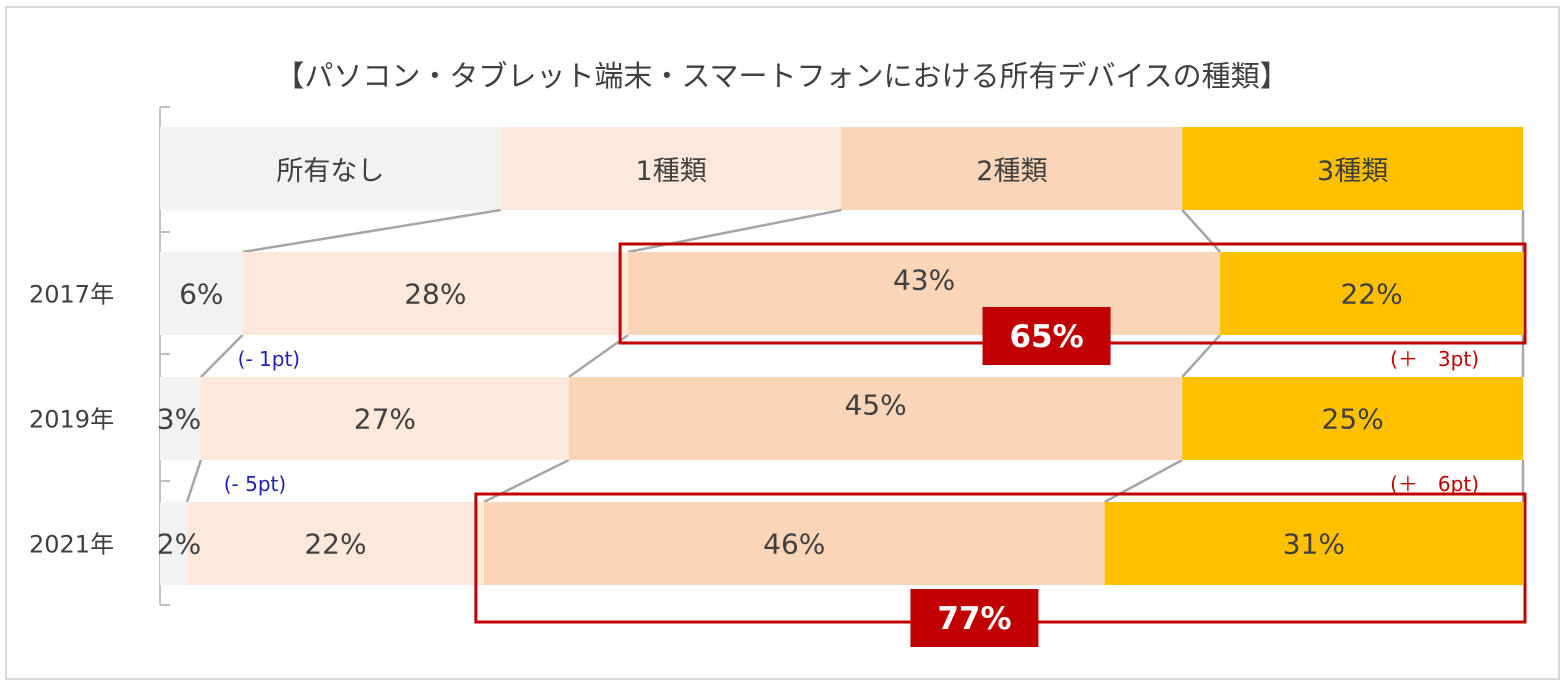 The width and height of the screenshot is (1565, 685). Describe the element at coordinates (924, 280) in the screenshot. I see `value-label: 43%` at that location.